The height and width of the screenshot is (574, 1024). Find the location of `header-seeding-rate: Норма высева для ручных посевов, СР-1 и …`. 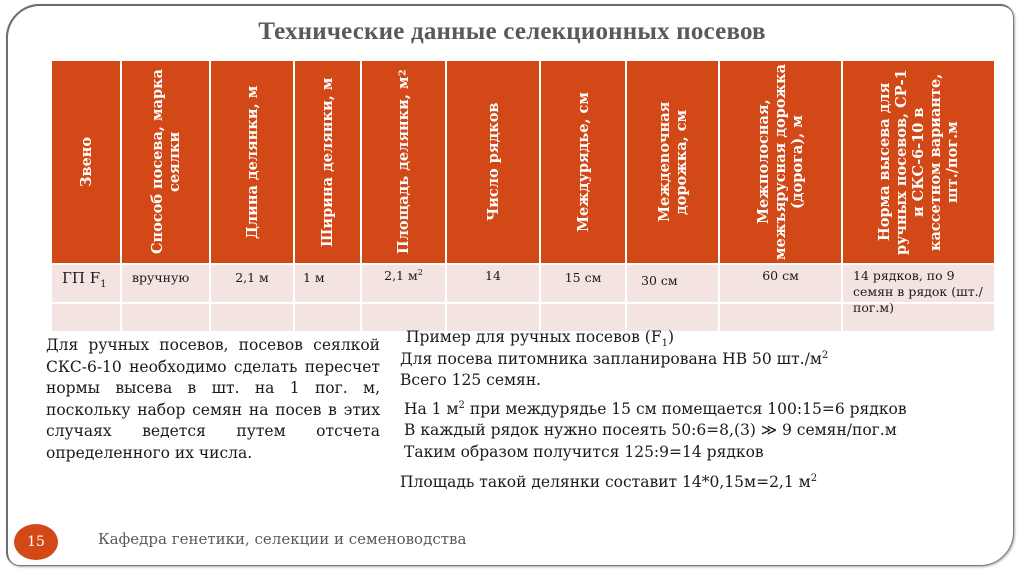

header-seeding-rate: Норма высева для ручных посевов, СР-1 и … is located at coordinates (918, 162).